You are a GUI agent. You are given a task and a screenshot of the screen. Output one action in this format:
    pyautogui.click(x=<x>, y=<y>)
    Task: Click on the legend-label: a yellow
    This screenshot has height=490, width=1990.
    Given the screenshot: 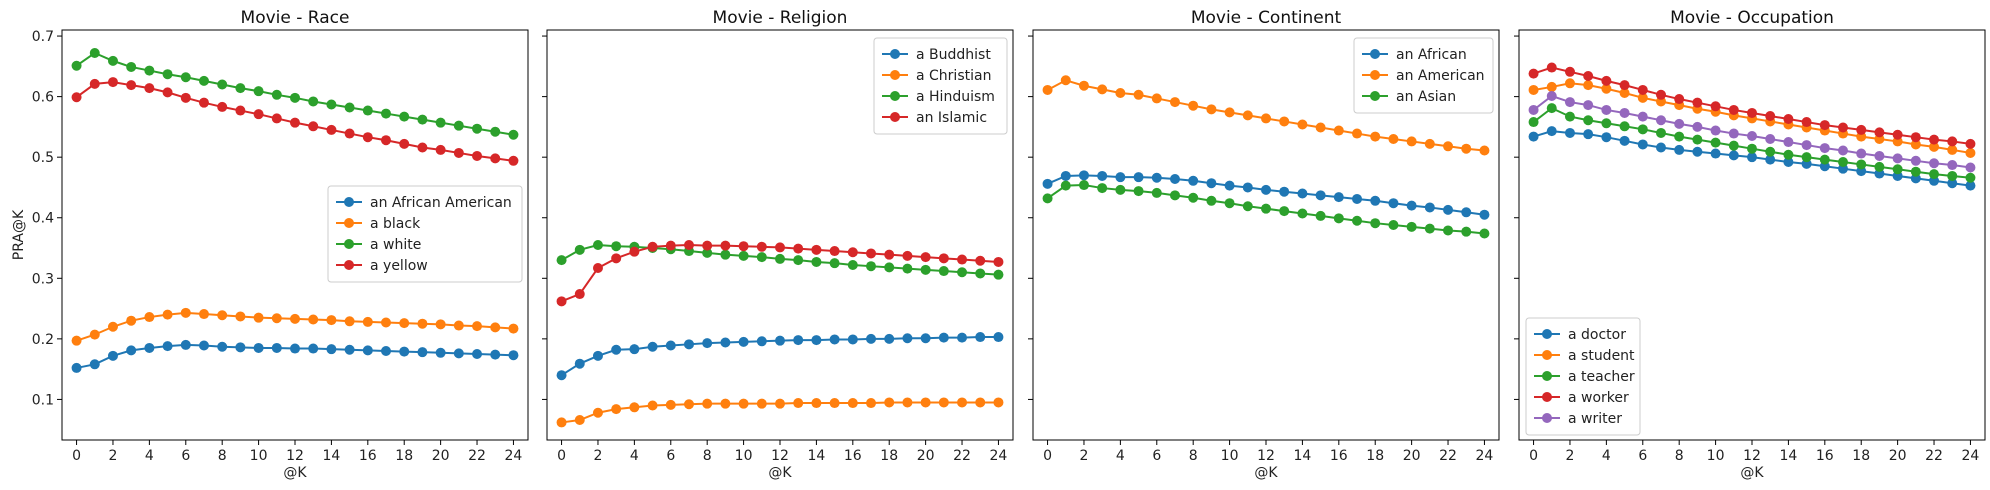 What is the action you would take?
    pyautogui.click(x=399, y=266)
    